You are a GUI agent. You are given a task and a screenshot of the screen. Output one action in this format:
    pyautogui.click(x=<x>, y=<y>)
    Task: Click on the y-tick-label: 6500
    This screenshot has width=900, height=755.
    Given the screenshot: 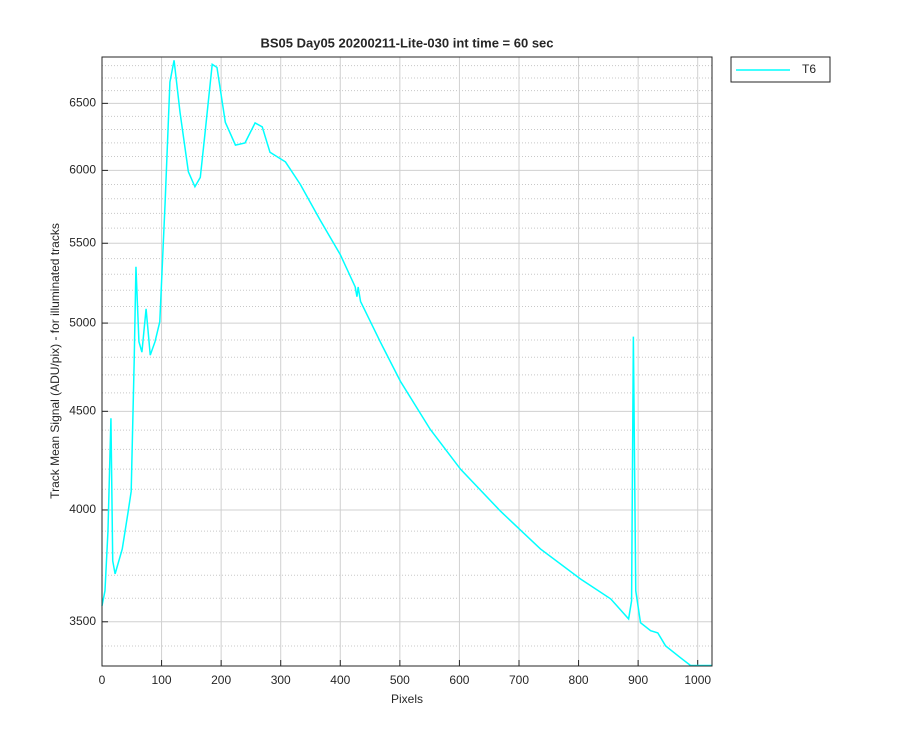 What is the action you would take?
    pyautogui.click(x=82, y=103)
    